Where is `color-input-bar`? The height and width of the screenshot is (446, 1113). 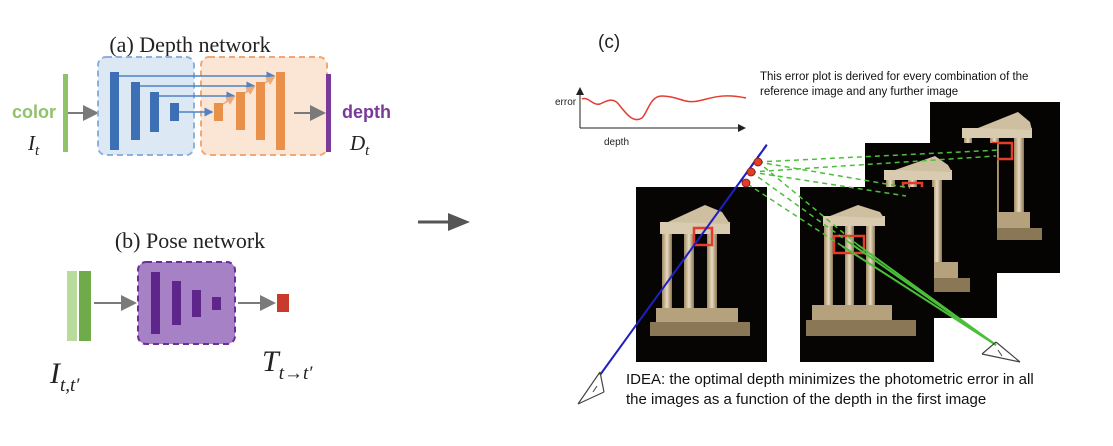 color-input-bar is located at coordinates (65, 113).